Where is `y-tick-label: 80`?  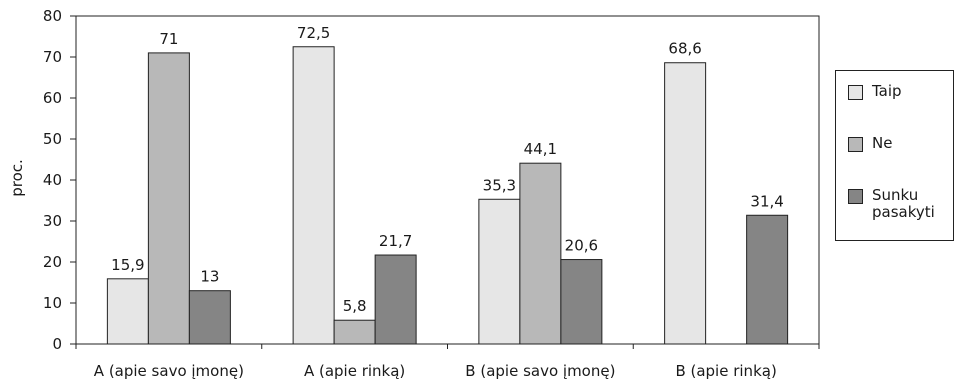
y-tick-label: 80 is located at coordinates (52, 16).